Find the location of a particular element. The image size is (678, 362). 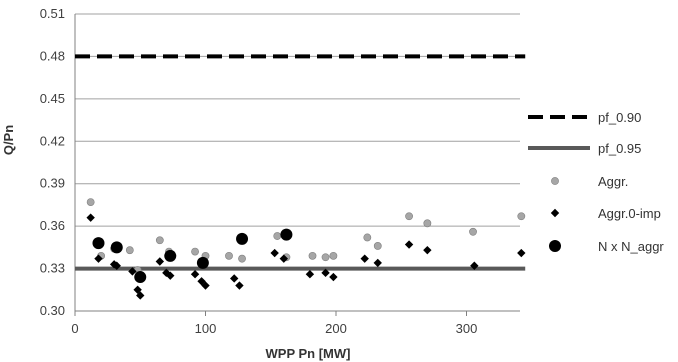

y-tick-label: 0.45 is located at coordinates (52, 98).